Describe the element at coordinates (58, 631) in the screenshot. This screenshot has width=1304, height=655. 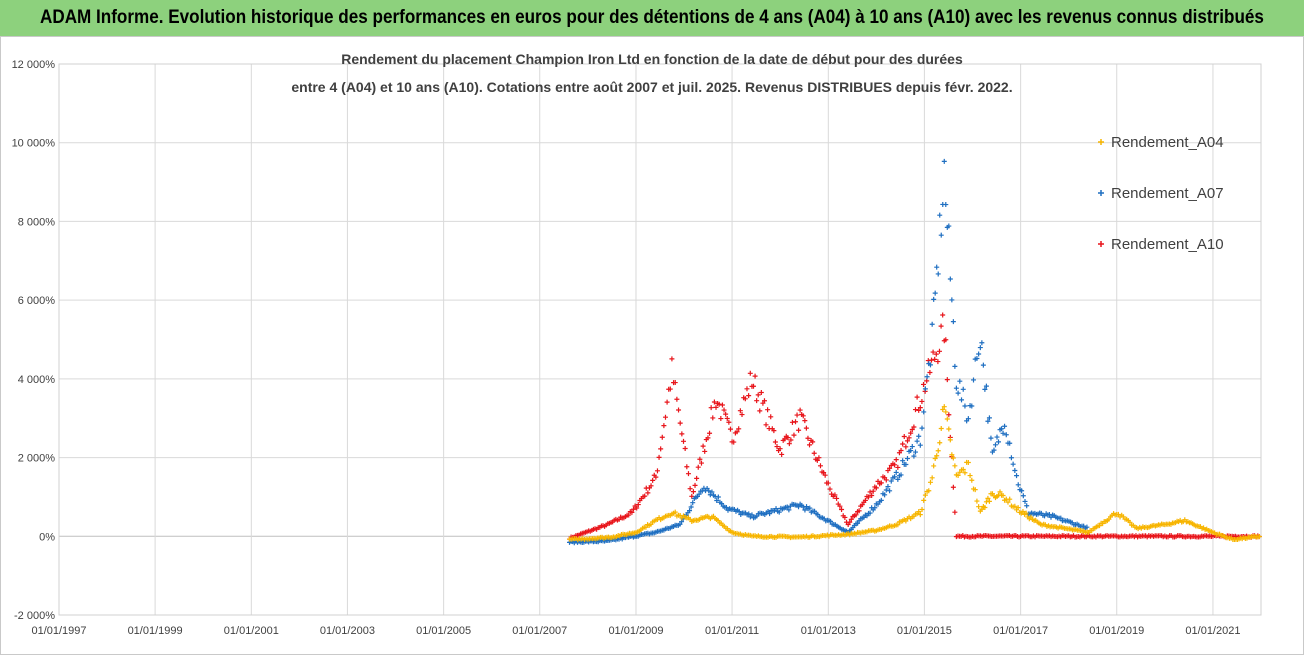
I see `x-tick-label: 01/01/1997` at that location.